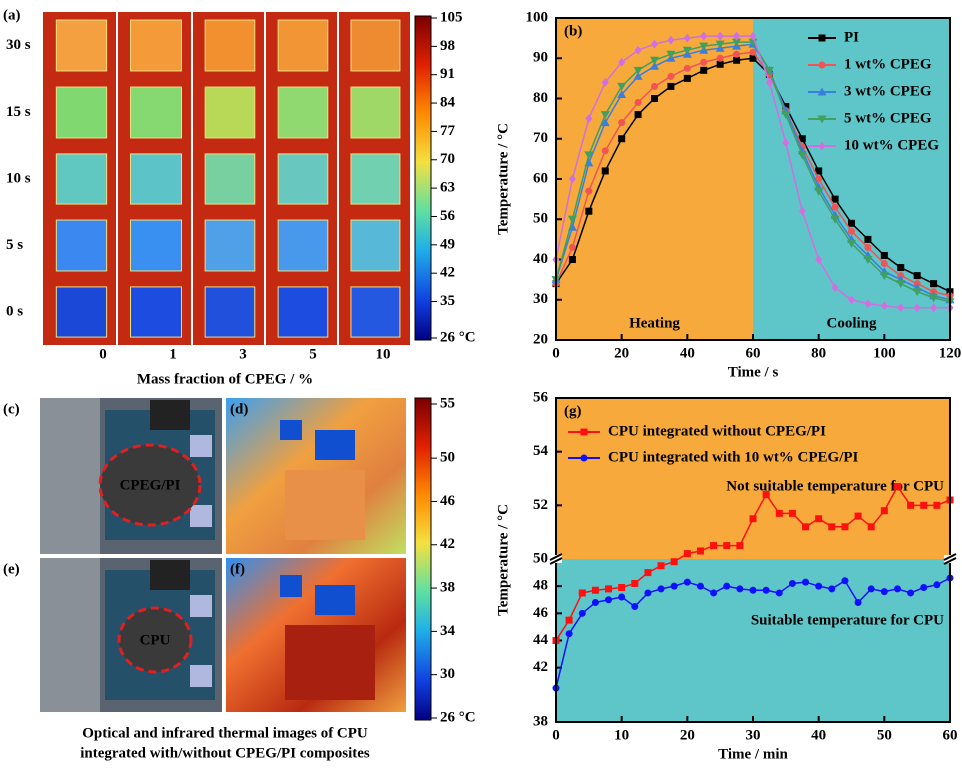 The image size is (962, 768). What do you see at coordinates (447, 46) in the screenshot?
I see `colorbar-tick-label: 98` at bounding box center [447, 46].